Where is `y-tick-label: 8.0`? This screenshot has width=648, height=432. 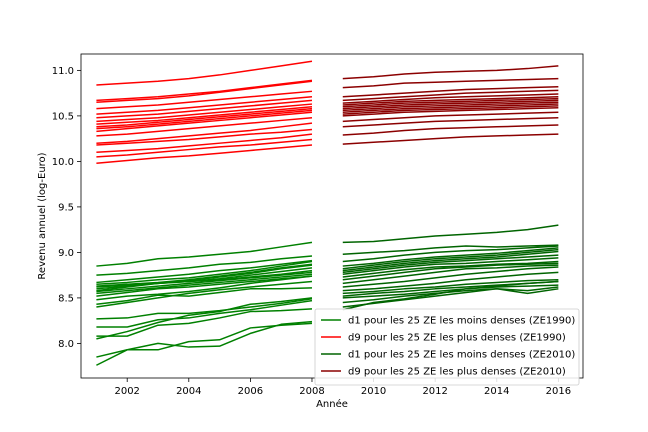
y-tick-label: 8.0 is located at coordinates (66, 344).